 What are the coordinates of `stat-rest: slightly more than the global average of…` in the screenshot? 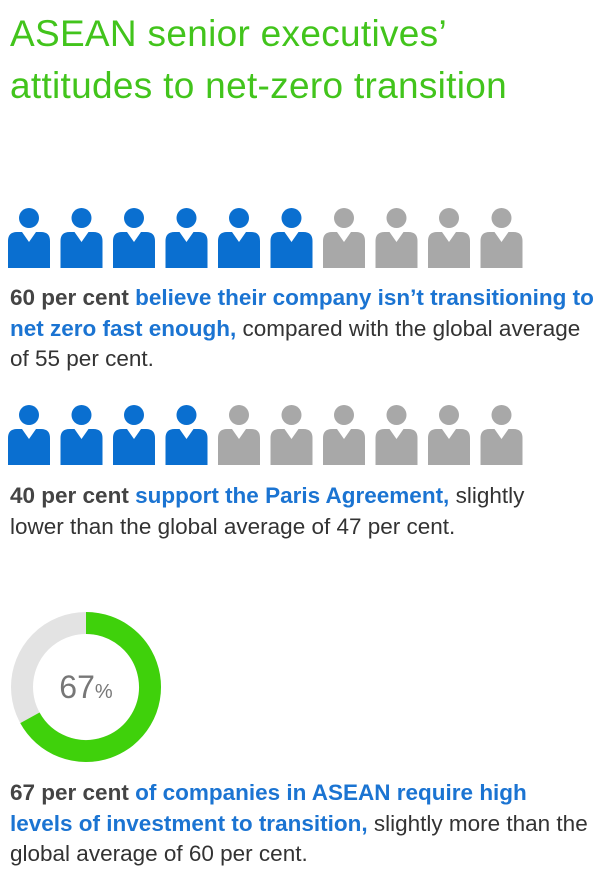 It's located at (299, 838).